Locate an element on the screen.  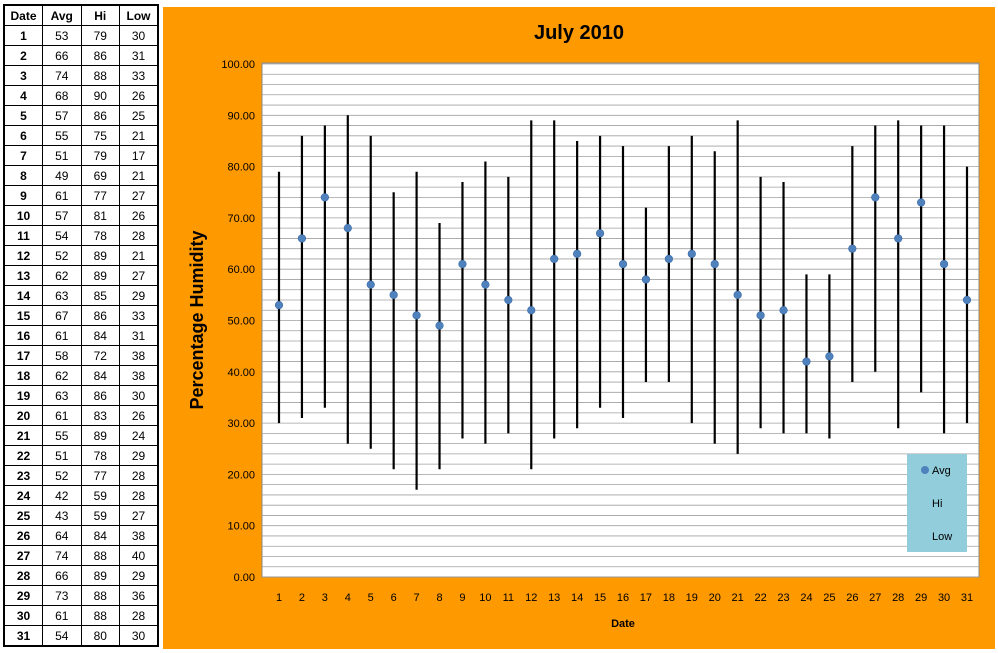
table-row: 22 51 78 29 is located at coordinates (81, 455).